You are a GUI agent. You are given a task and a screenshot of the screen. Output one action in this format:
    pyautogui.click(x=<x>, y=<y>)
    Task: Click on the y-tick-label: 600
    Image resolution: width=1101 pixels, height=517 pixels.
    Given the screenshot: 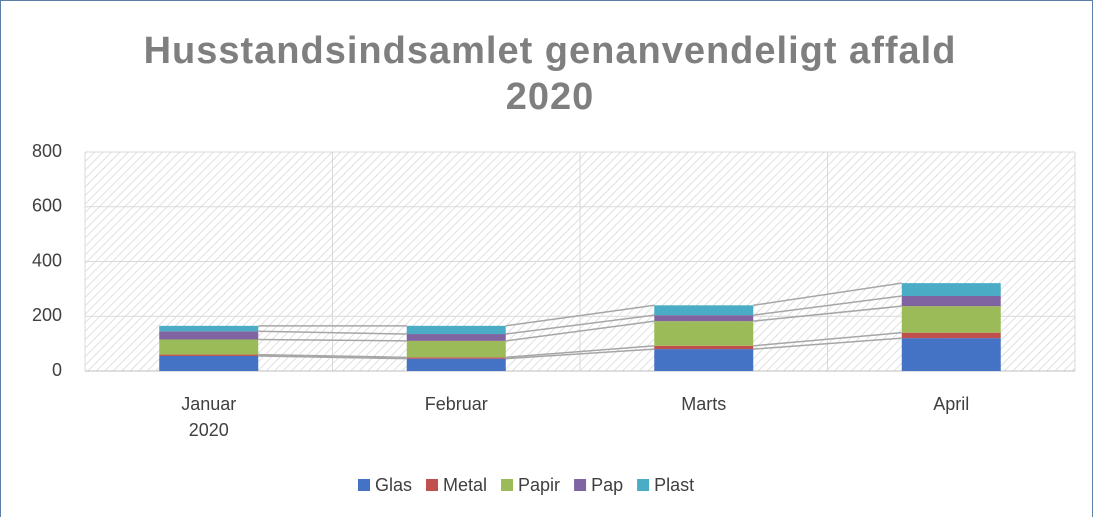 What is the action you would take?
    pyautogui.click(x=47, y=206)
    